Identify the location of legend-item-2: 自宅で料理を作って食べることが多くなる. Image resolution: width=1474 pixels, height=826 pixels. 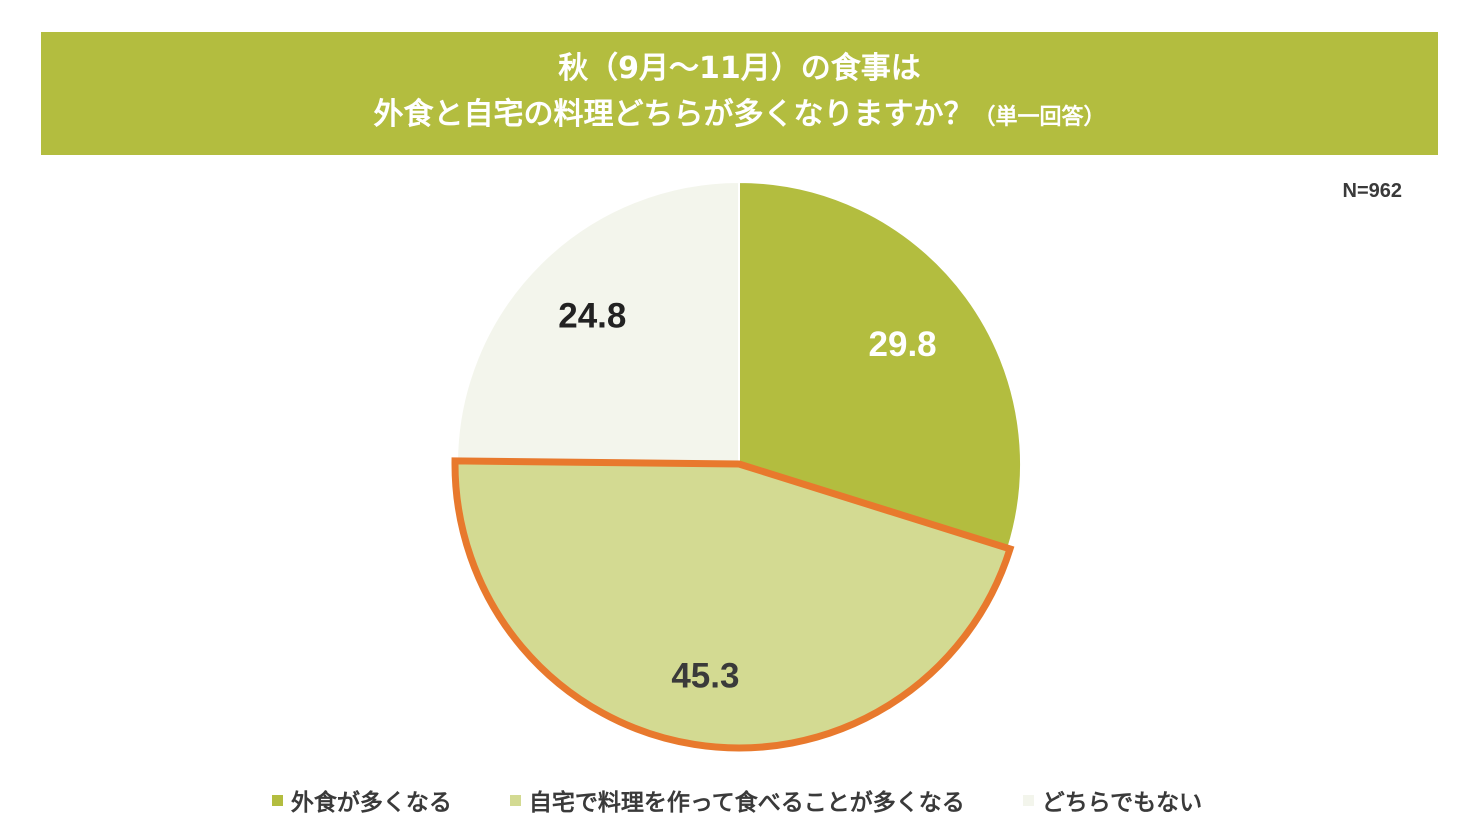
(737, 800).